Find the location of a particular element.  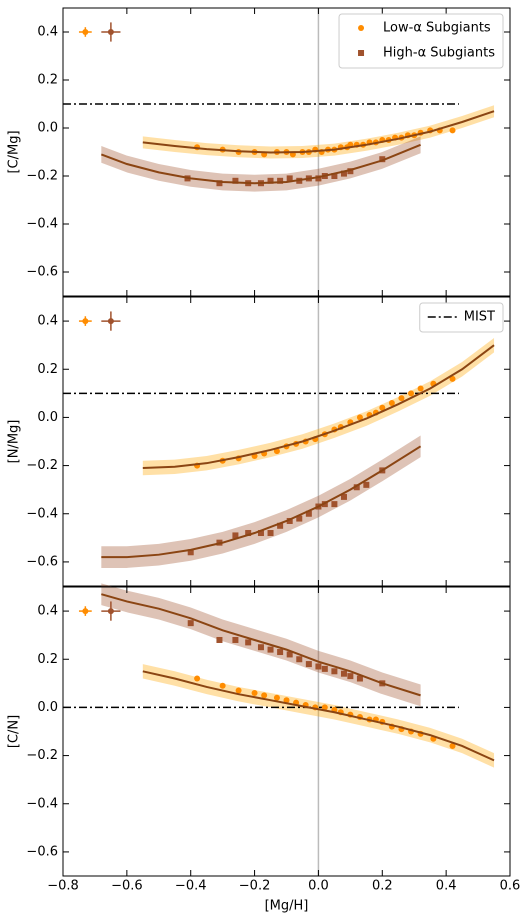

x-tick-label: −0.6 is located at coordinates (127, 886).